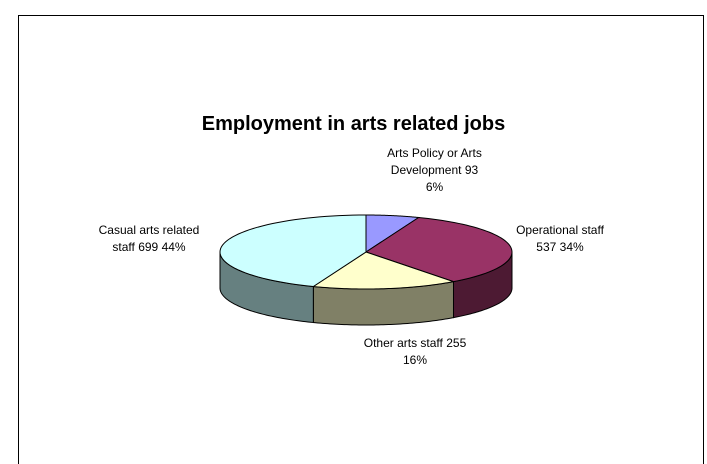 This screenshot has width=707, height=464. I want to click on label-category: Other arts staff, so click(403, 343).